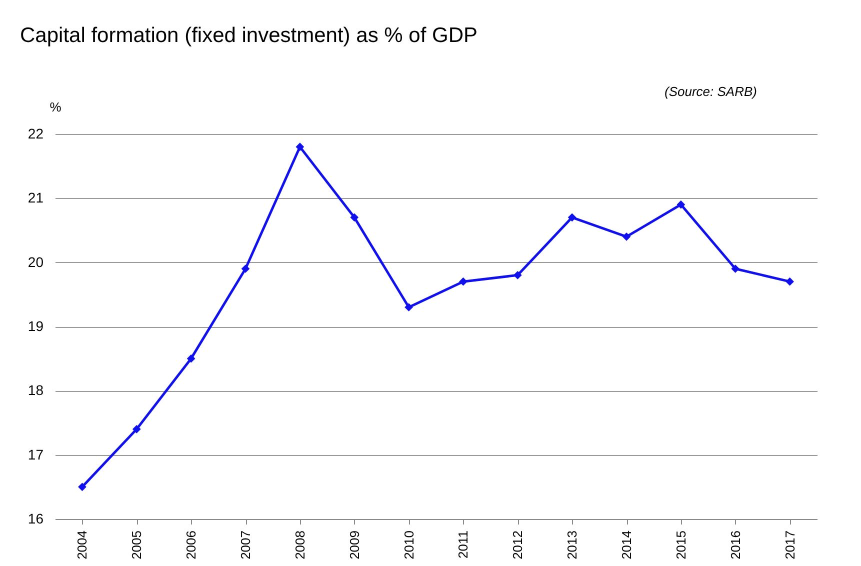 This screenshot has height=566, width=861. I want to click on x-tick-label: 2006, so click(191, 545).